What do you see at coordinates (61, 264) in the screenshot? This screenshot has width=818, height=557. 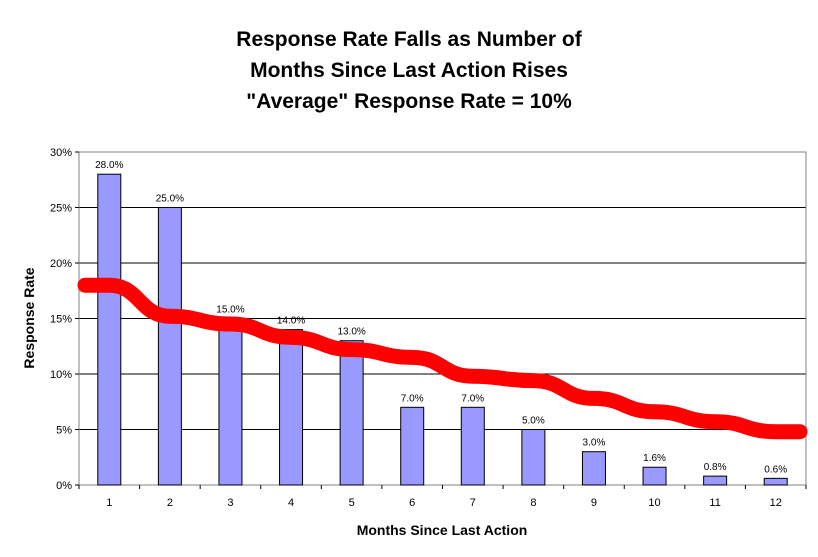 I see `y-tick-label: 20%` at bounding box center [61, 264].